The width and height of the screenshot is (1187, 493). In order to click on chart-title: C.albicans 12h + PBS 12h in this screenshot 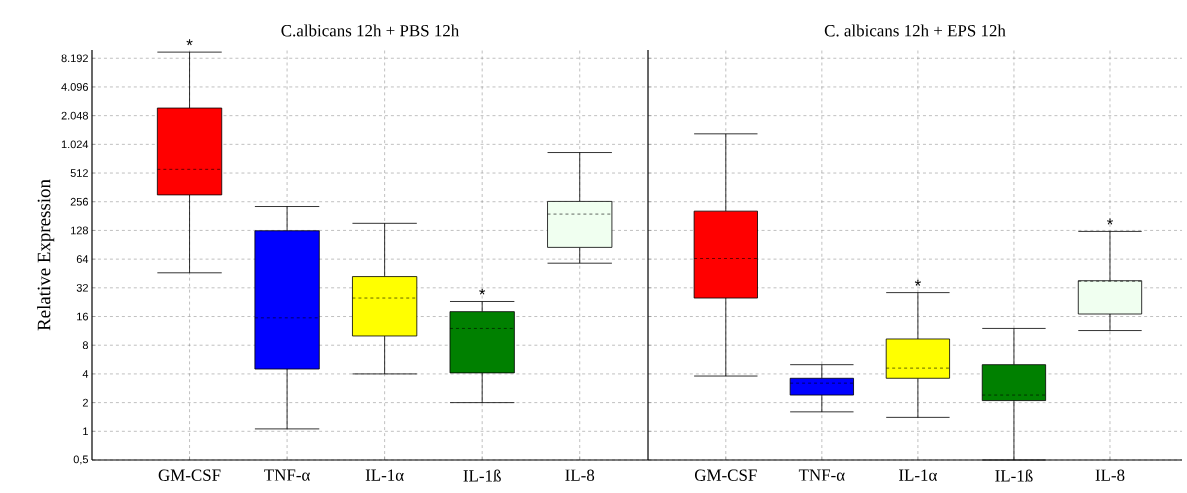, I will do `click(370, 30)`.